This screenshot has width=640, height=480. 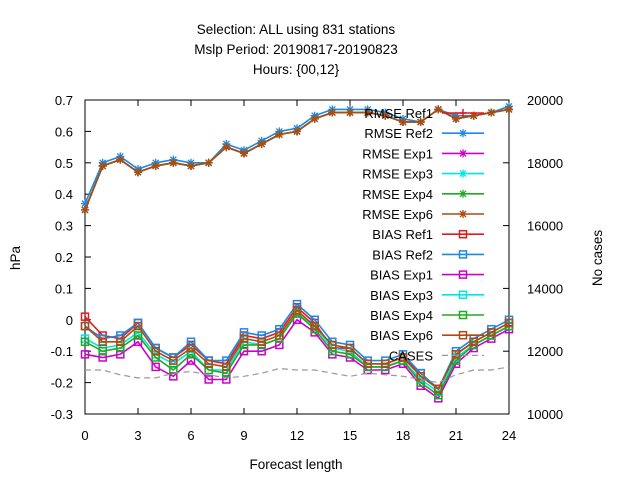 What do you see at coordinates (545, 351) in the screenshot?
I see `y2-tick-label: 12000` at bounding box center [545, 351].